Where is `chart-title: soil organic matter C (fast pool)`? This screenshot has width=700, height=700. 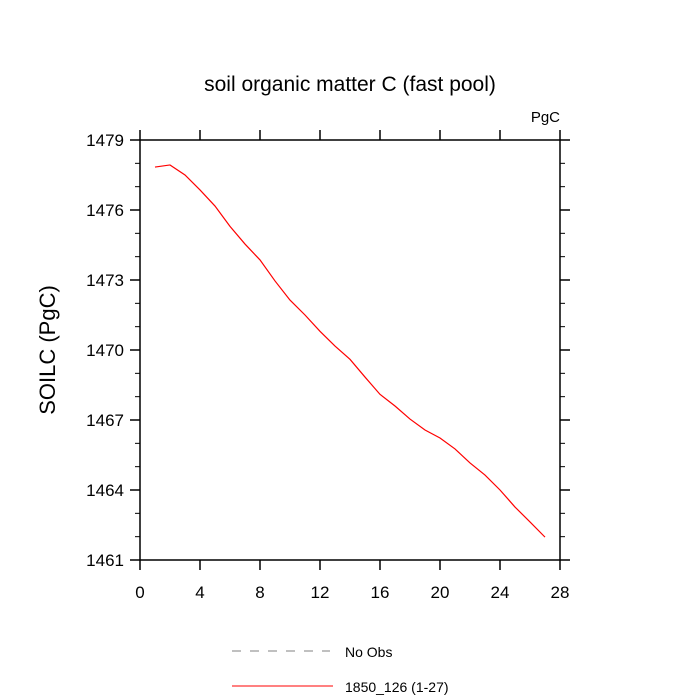
chart-title: soil organic matter C (fast pool) is located at coordinates (350, 84).